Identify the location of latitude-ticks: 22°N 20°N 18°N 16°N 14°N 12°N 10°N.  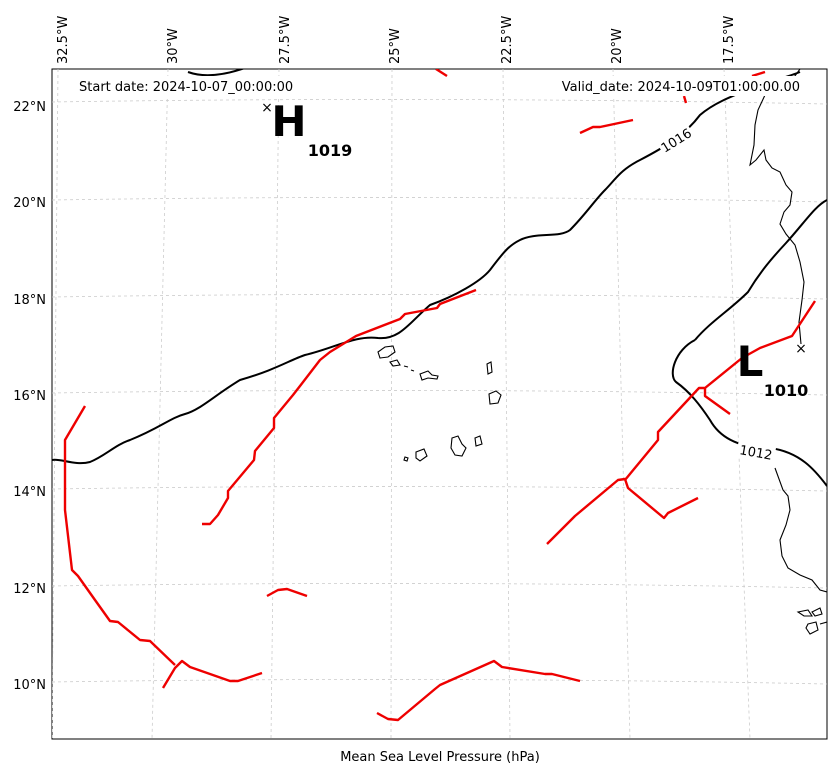
(29, 396).